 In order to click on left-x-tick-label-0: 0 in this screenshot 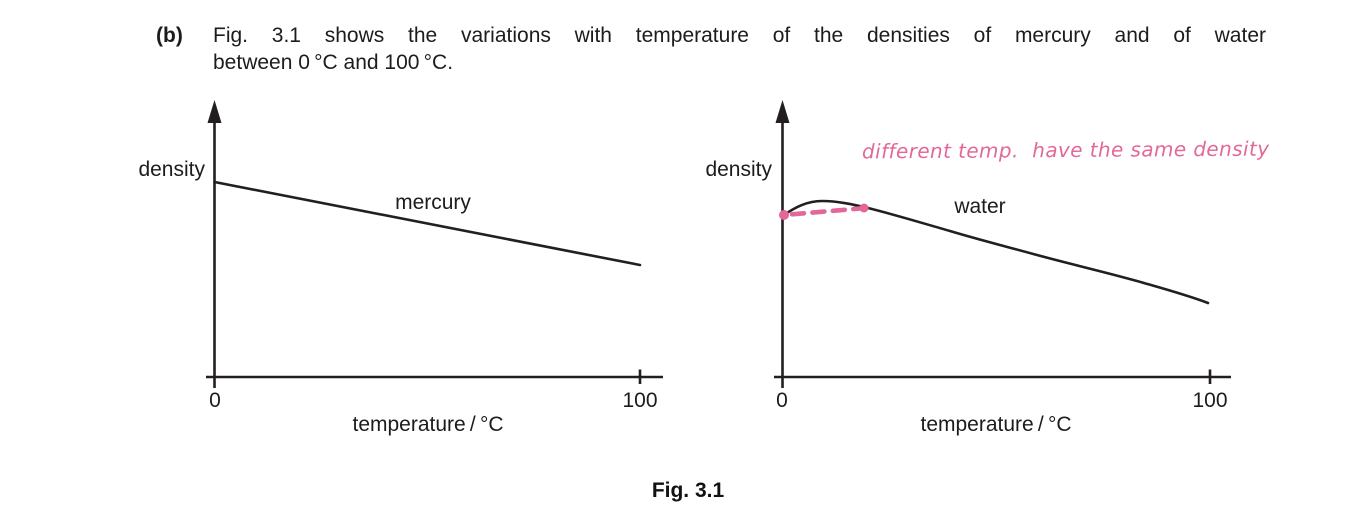, I will do `click(215, 400)`.